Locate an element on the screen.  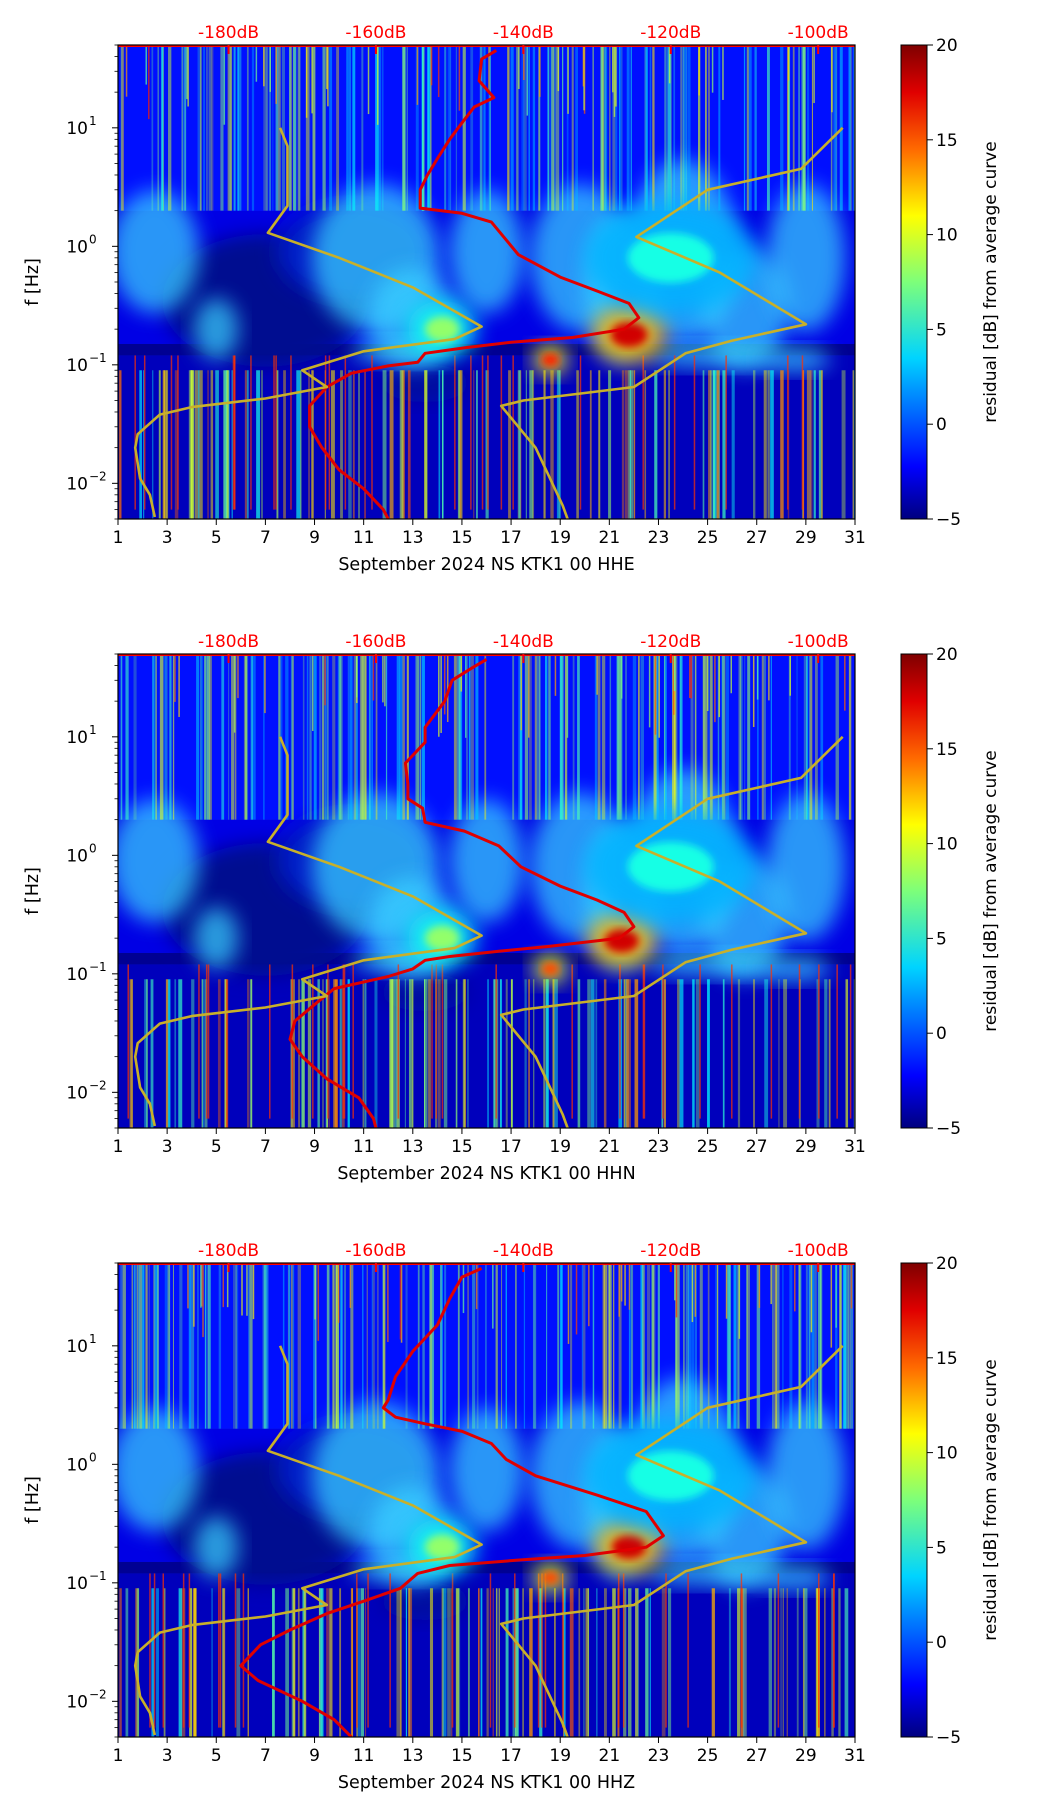
x-tick-label: 3 is located at coordinates (167, 1756).